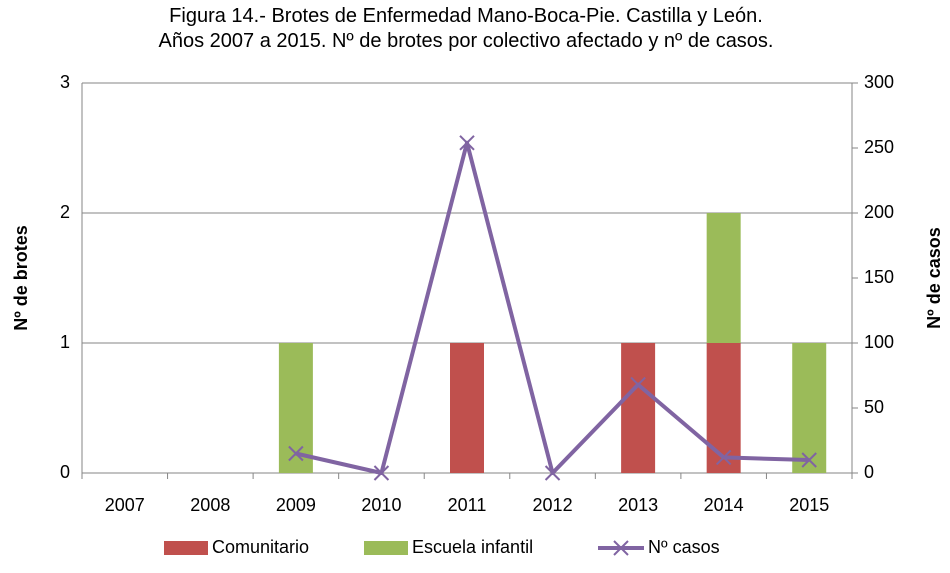 The width and height of the screenshot is (950, 573). I want to click on x-tick-label: 2015, so click(809, 505).